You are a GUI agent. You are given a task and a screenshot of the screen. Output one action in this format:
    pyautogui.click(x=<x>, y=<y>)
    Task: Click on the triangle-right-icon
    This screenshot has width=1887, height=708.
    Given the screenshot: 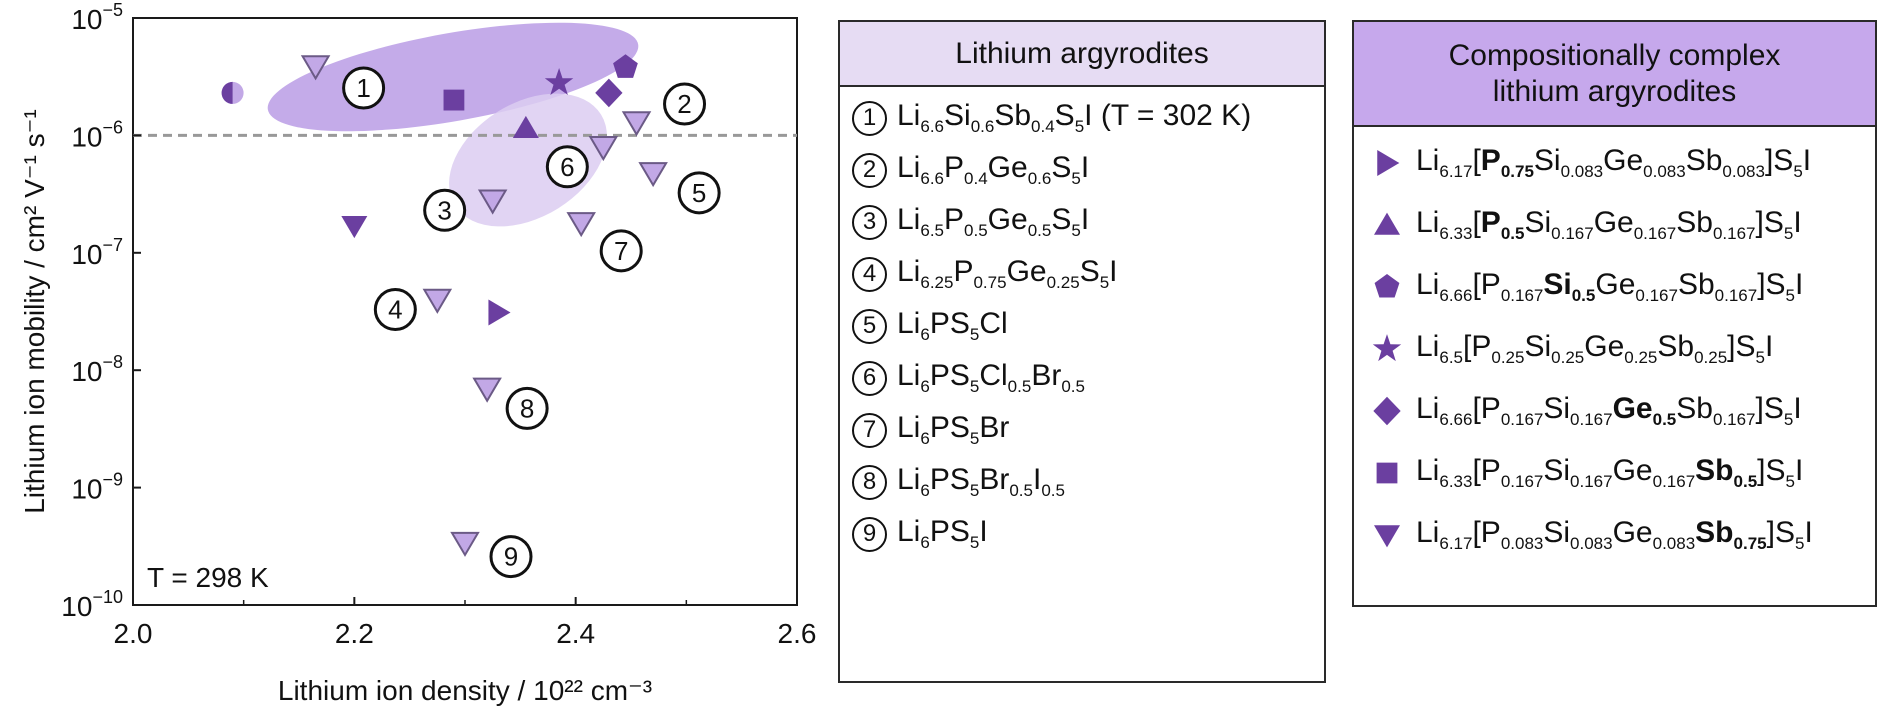 What is the action you would take?
    pyautogui.click(x=1388, y=163)
    